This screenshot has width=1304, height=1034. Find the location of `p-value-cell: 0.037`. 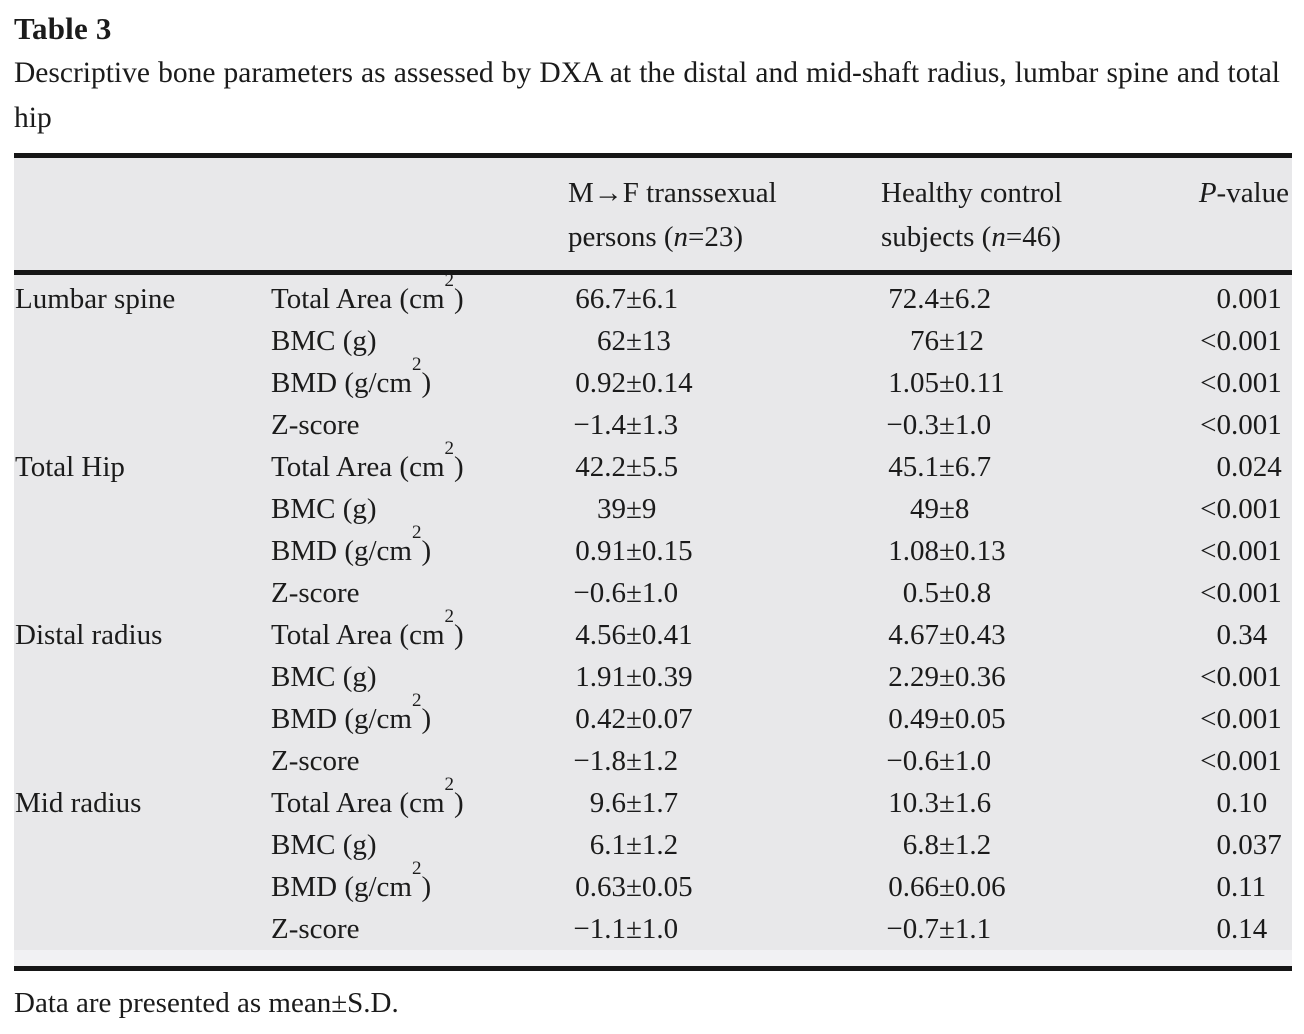

p-value-cell: 0.037 is located at coordinates (1249, 844).